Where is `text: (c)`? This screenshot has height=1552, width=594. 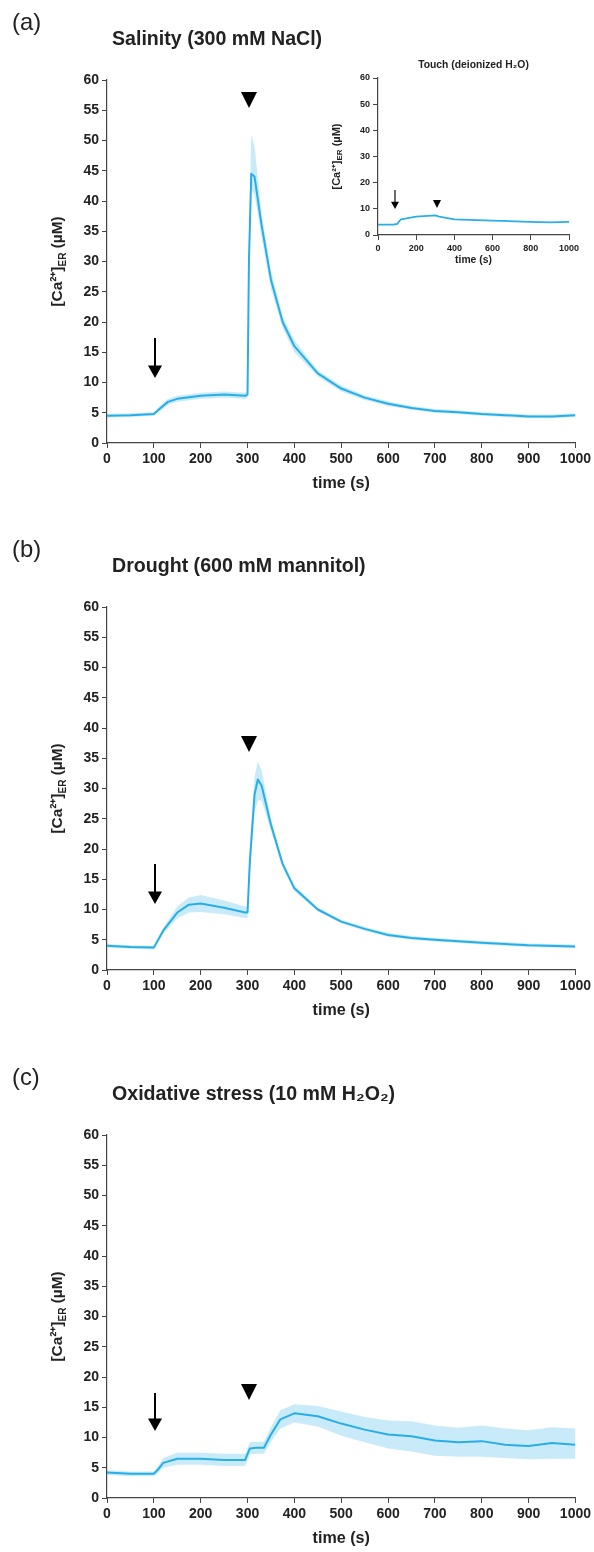 text: (c) is located at coordinates (26, 1076).